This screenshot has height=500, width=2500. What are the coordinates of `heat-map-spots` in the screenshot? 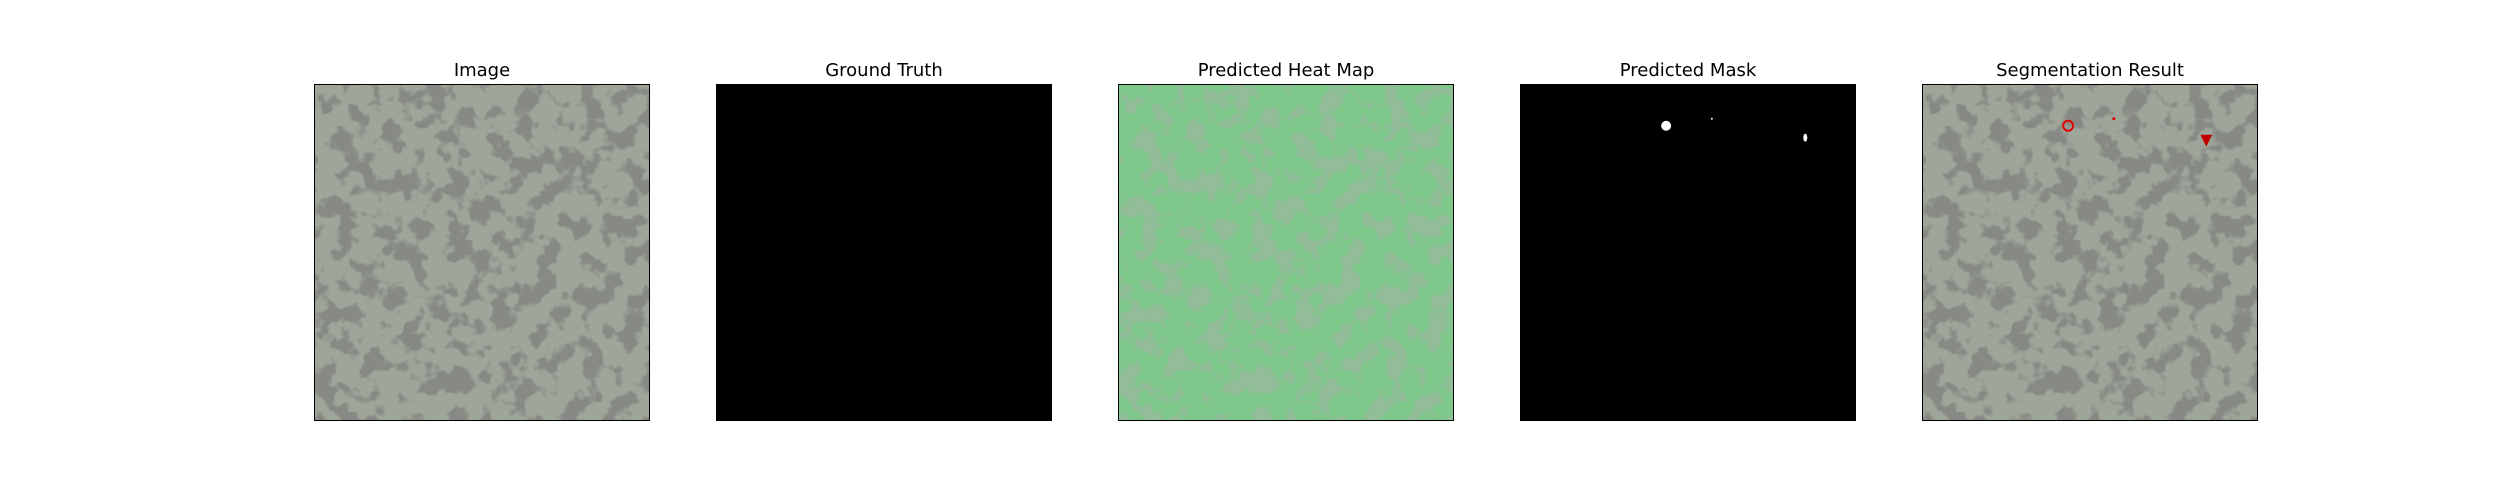 It's located at (1286, 252).